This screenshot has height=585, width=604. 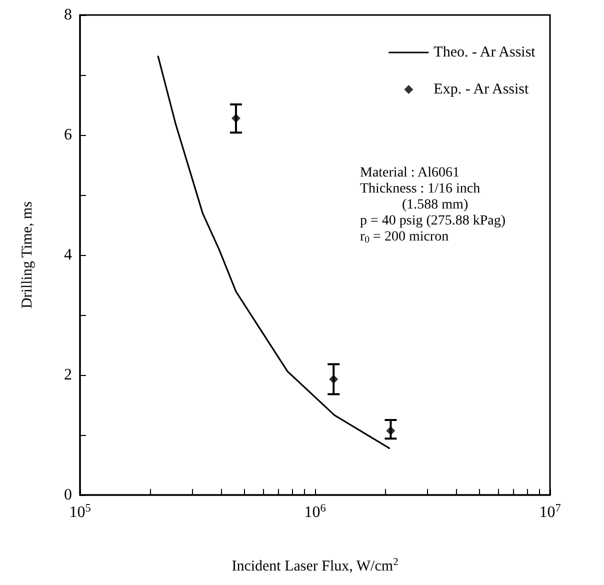 What do you see at coordinates (68, 375) in the screenshot?
I see `y-tick-label: 2` at bounding box center [68, 375].